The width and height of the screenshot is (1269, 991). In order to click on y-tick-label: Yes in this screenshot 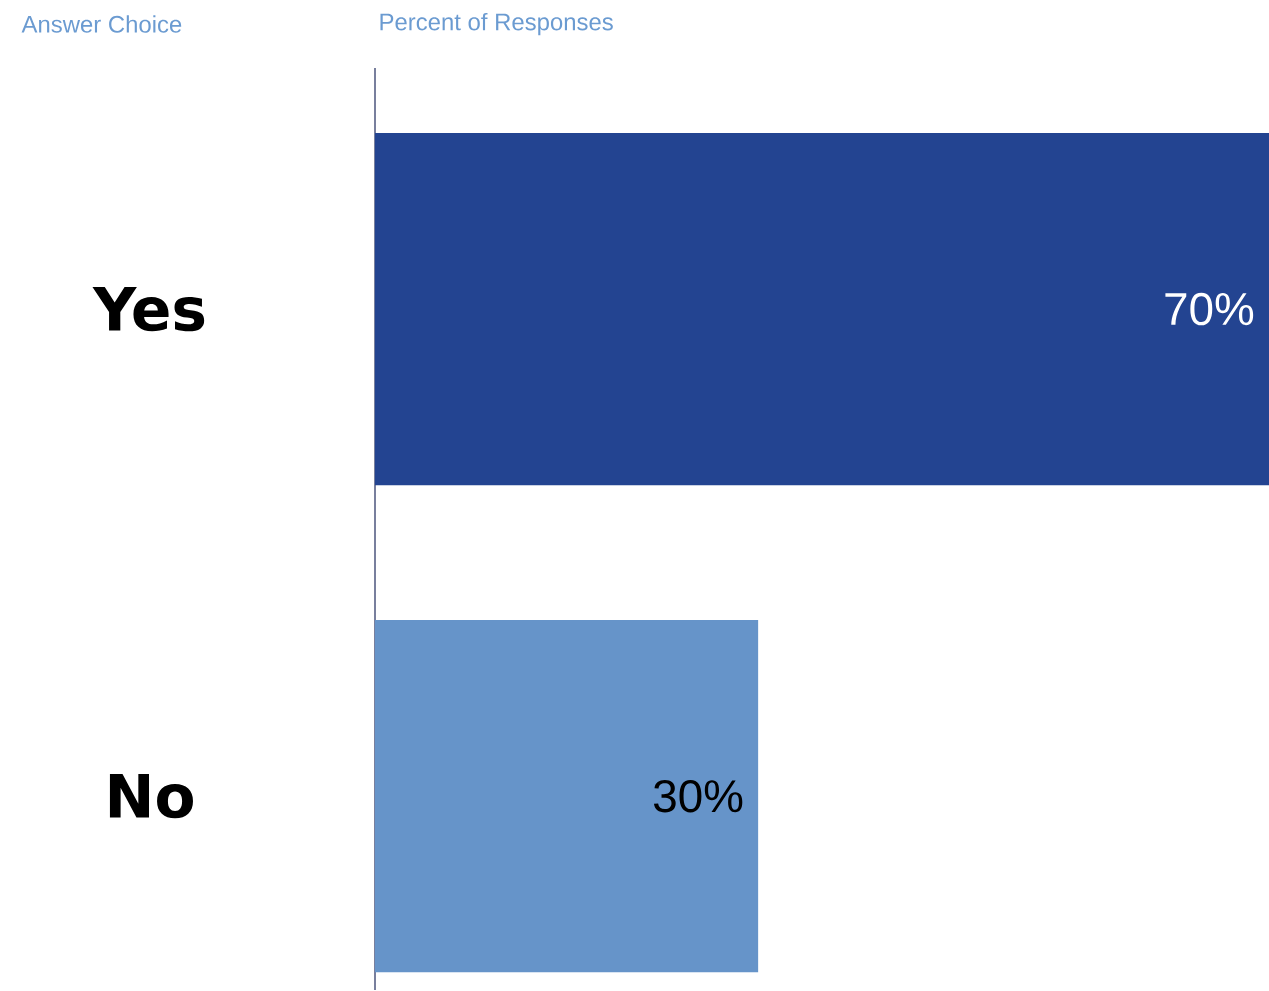, I will do `click(148, 309)`.